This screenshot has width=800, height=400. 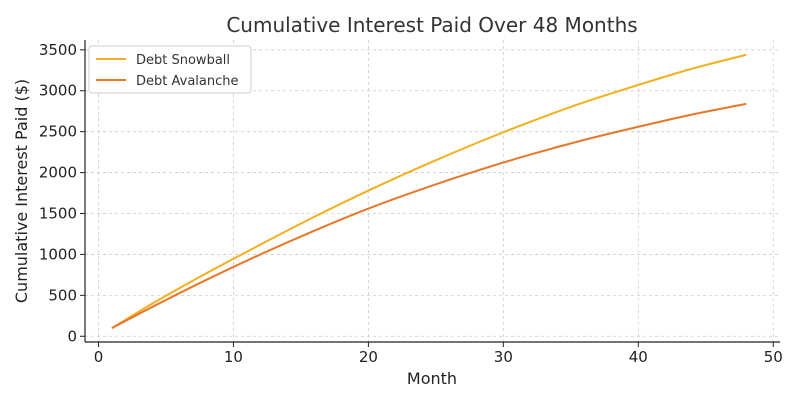 What do you see at coordinates (58, 173) in the screenshot?
I see `y-tick-label: 2000` at bounding box center [58, 173].